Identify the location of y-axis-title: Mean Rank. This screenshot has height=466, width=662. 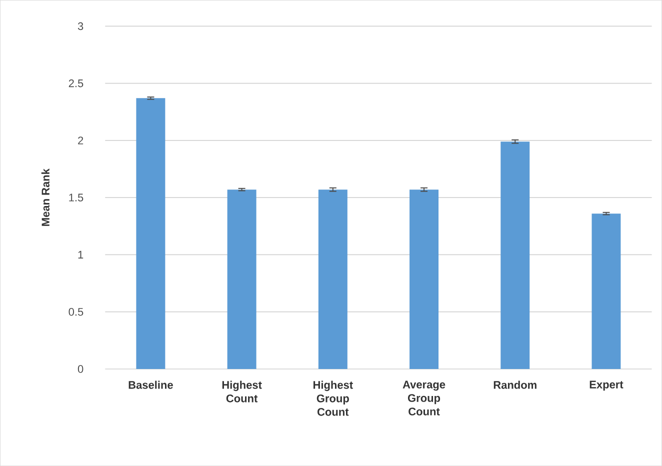
(45, 197).